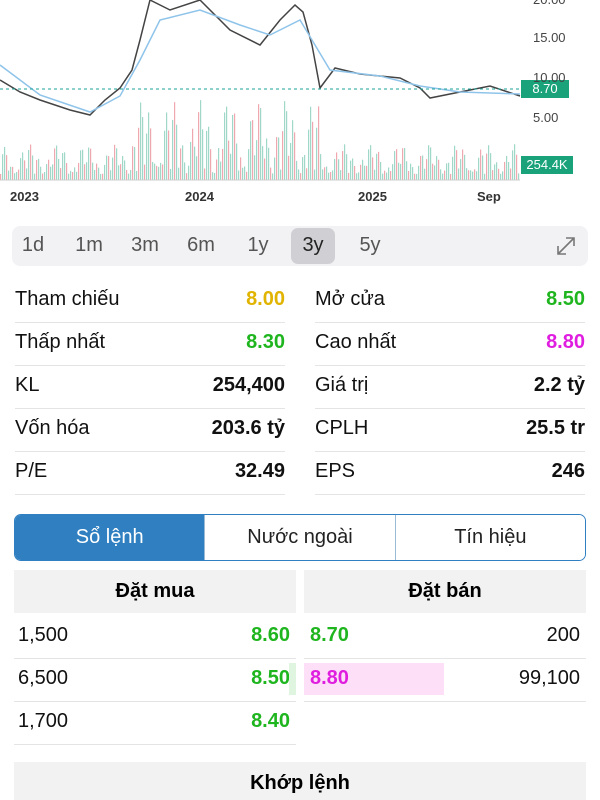 The height and width of the screenshot is (800, 600). I want to click on stat-label: P/E, so click(31, 471).